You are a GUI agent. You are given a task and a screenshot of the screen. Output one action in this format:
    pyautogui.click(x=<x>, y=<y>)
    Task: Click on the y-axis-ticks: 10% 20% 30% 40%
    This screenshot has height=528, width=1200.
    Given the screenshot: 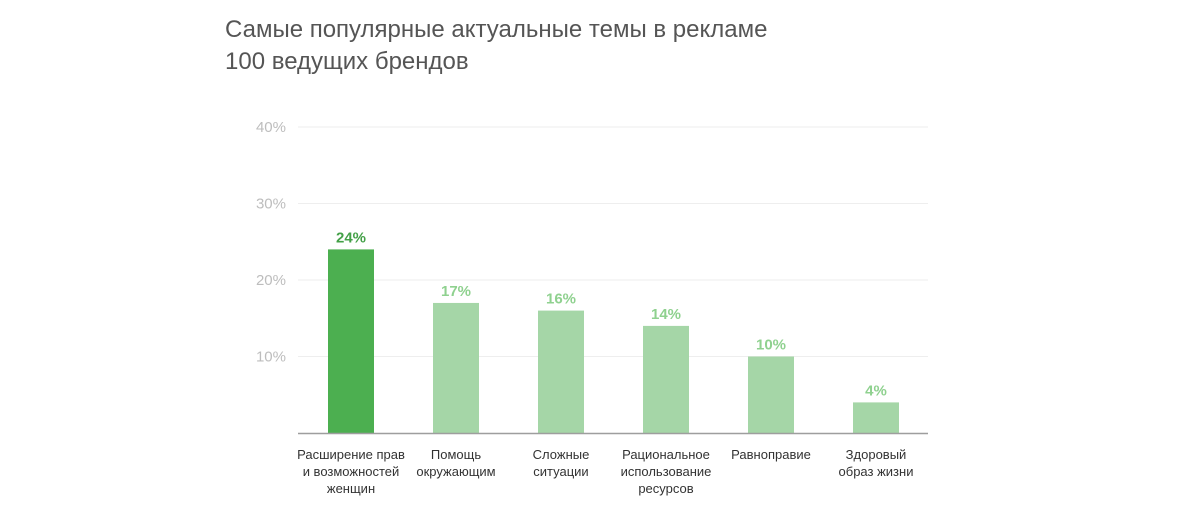 What is the action you would take?
    pyautogui.click(x=271, y=242)
    